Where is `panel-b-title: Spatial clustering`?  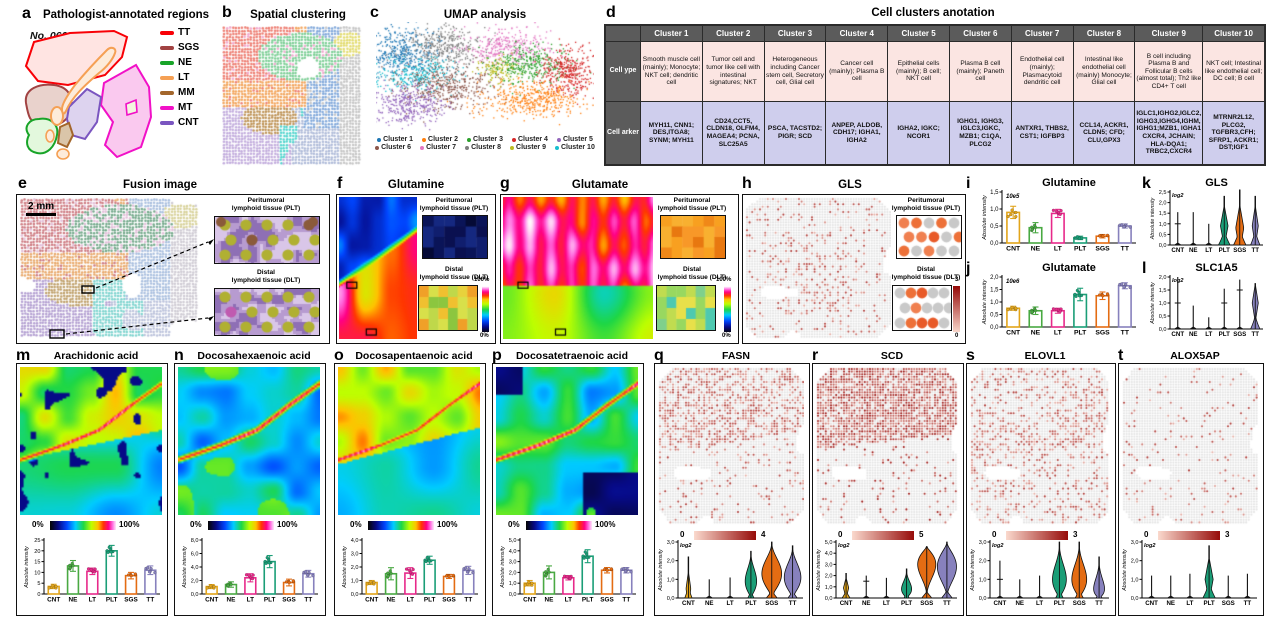 panel-b-title: Spatial clustering is located at coordinates (298, 15).